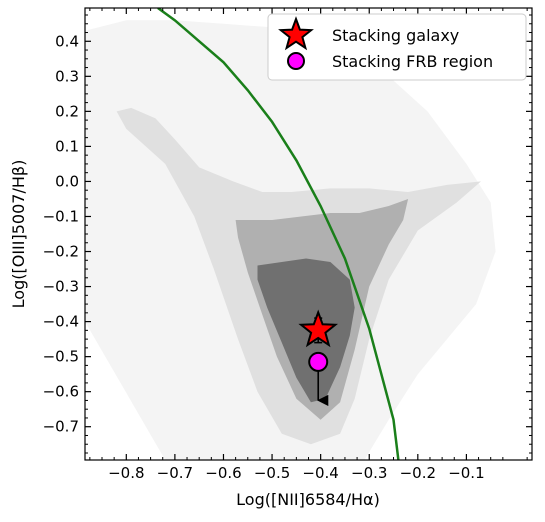  I want to click on y-axis-label: Log([OIII]5007/Hβ), so click(18, 234).